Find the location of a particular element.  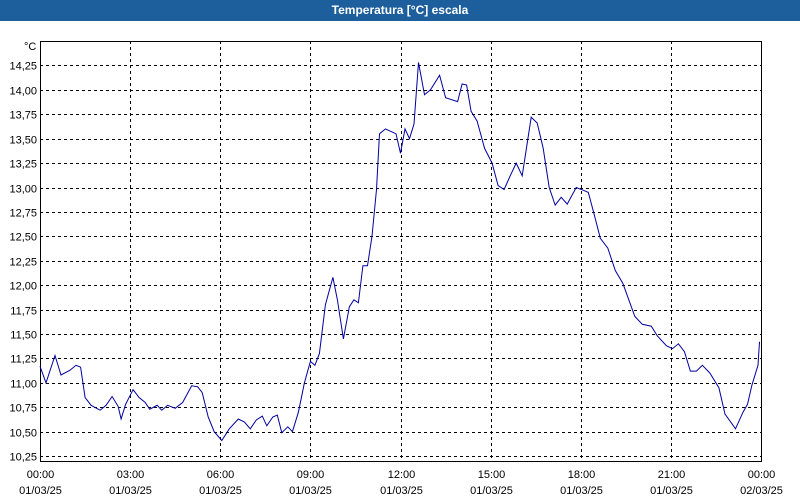

y-tick-label: 10,50 is located at coordinates (23, 434).